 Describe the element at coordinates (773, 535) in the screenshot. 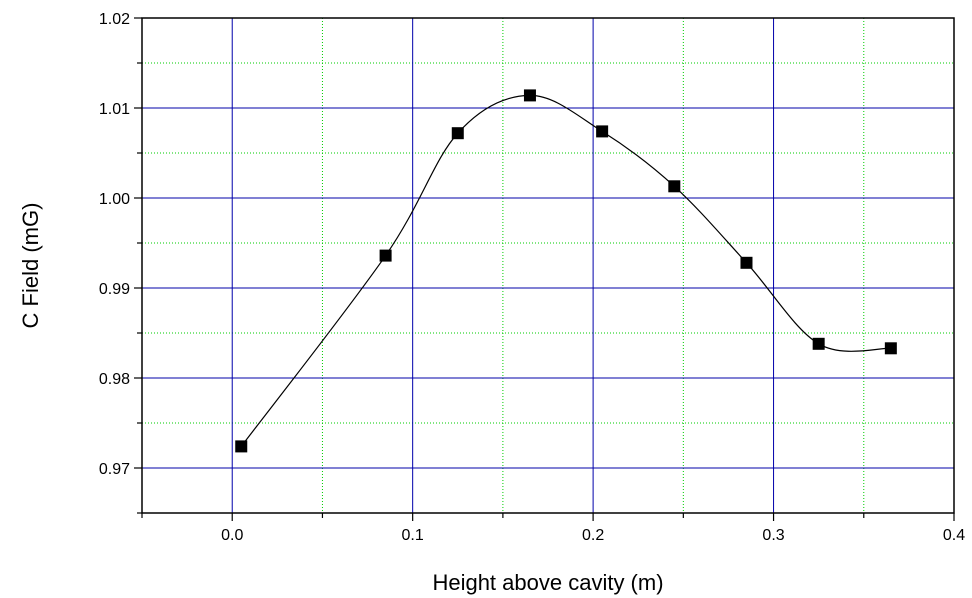

I see `x-tick-label: 0.3` at that location.